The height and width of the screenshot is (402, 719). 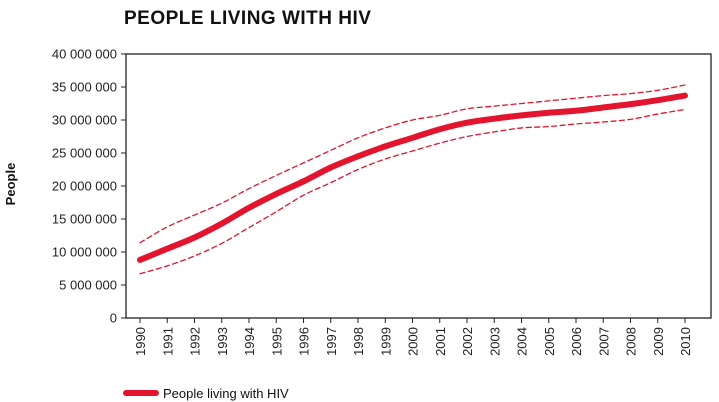 What do you see at coordinates (549, 341) in the screenshot?
I see `x-tick-label: 2005` at bounding box center [549, 341].